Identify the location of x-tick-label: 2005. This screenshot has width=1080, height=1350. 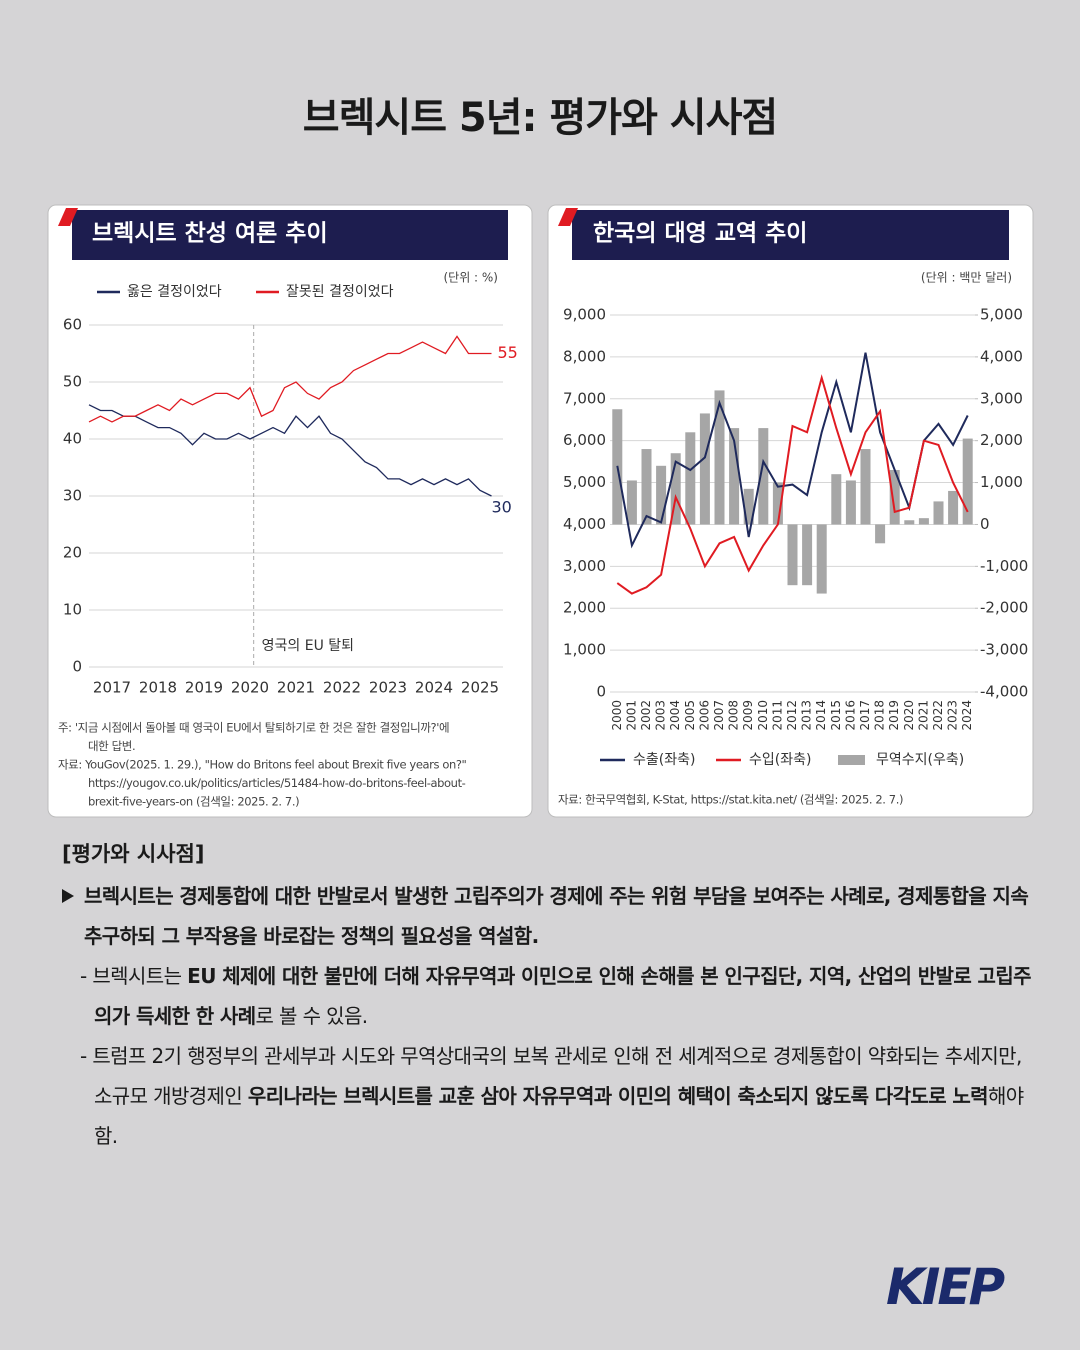
(690, 715).